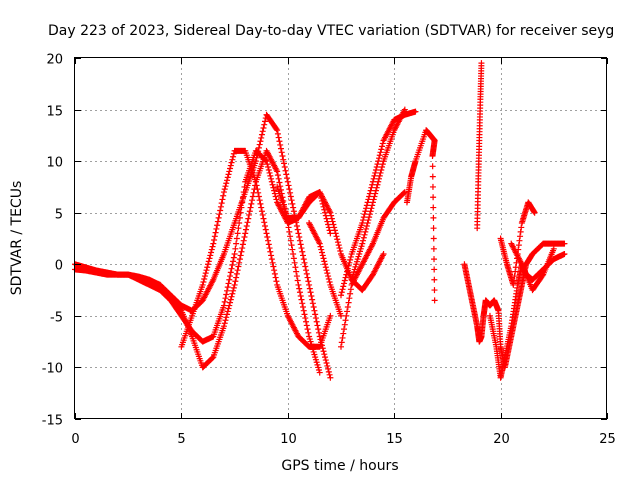  Describe the element at coordinates (75, 439) in the screenshot. I see `x-tick-label: 0` at that location.